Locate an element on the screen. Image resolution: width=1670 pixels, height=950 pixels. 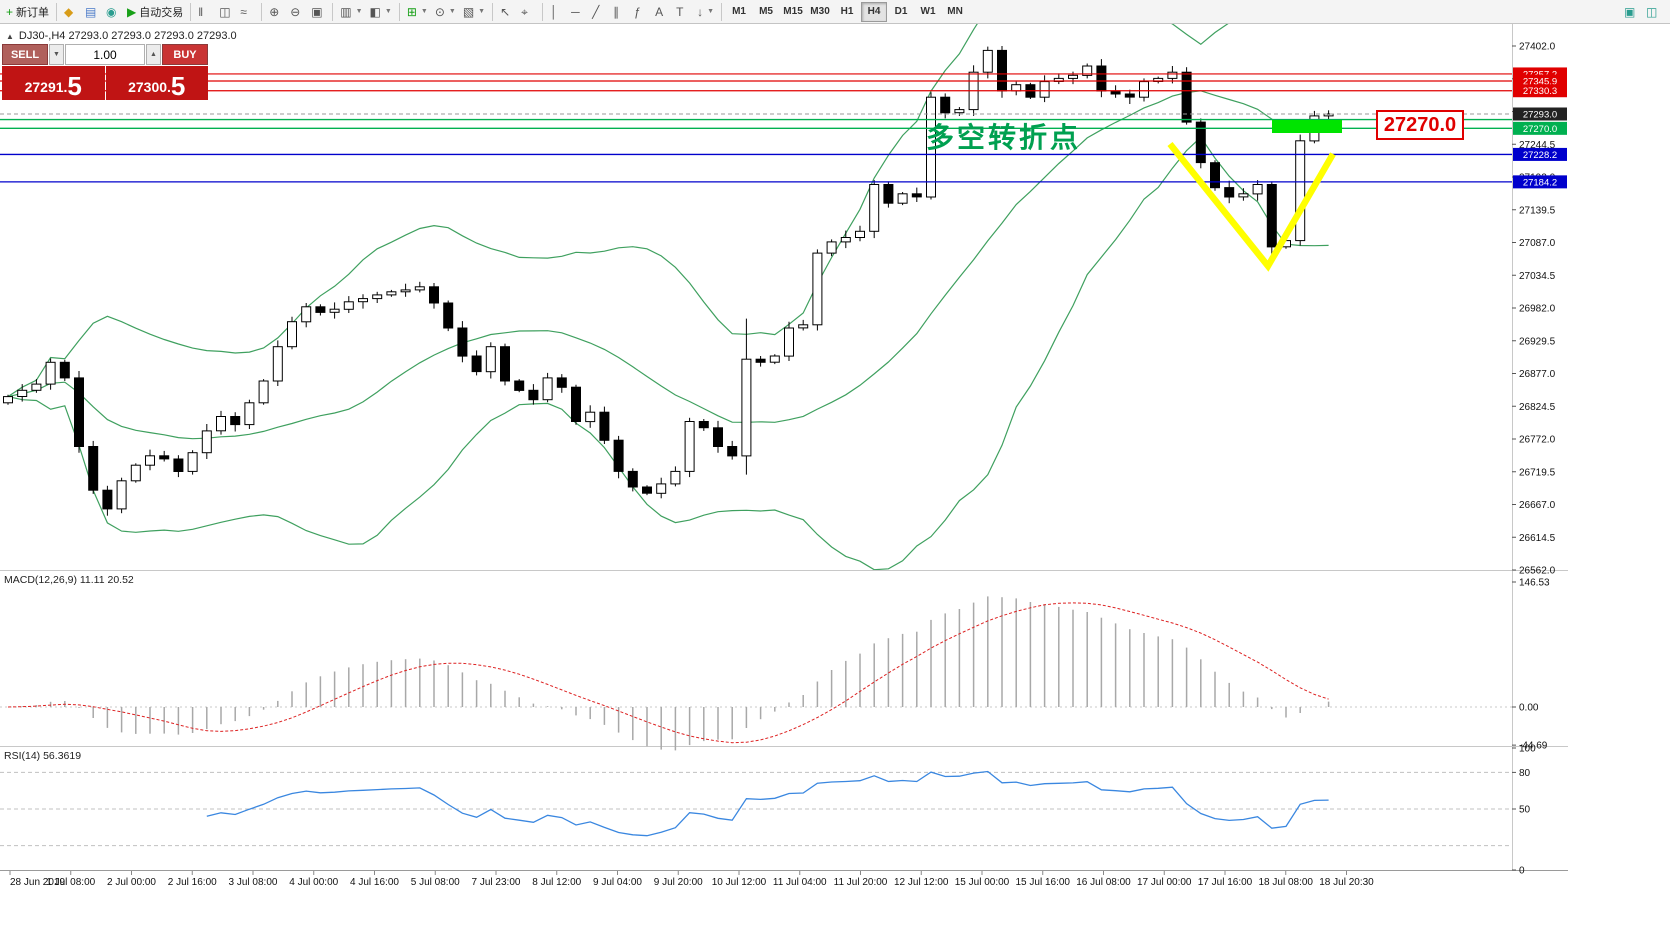
svg-text: 26562.0 is located at coordinates (1537, 571).